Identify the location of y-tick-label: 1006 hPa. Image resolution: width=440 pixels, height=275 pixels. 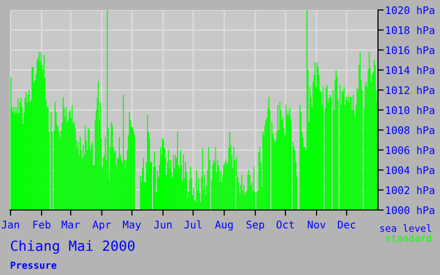
(410, 150).